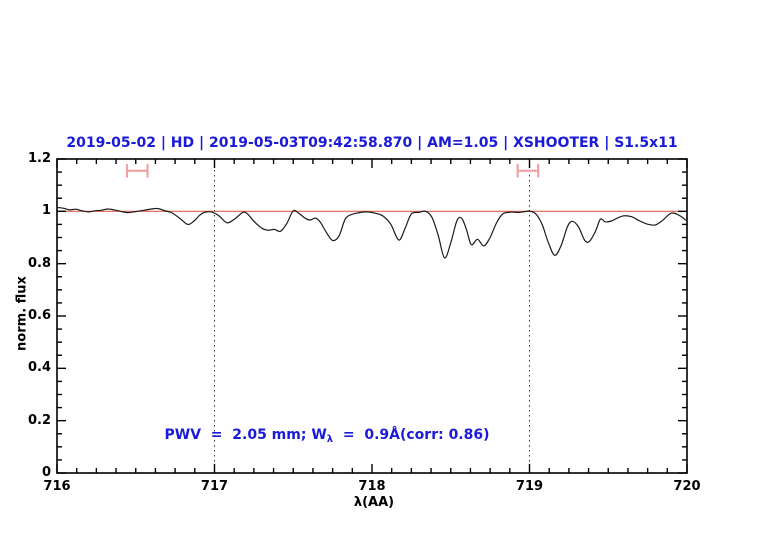  I want to click on y-tick-label: 1.2, so click(39, 158).